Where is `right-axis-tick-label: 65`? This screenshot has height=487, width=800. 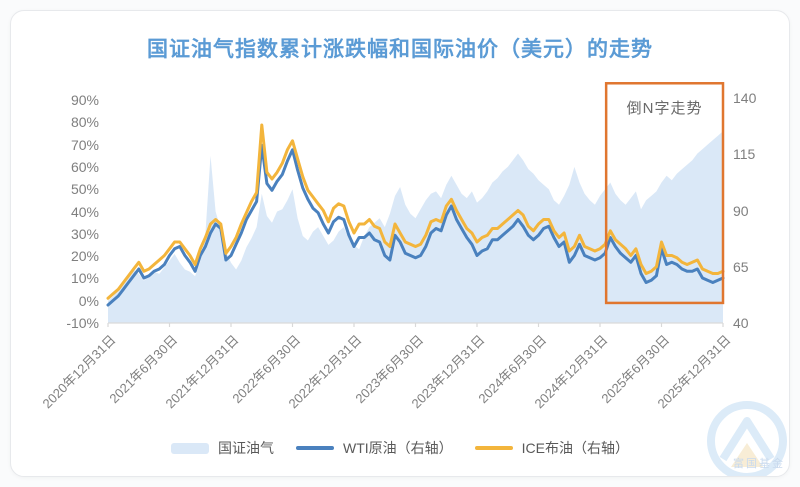 right-axis-tick-label: 65 is located at coordinates (741, 266).